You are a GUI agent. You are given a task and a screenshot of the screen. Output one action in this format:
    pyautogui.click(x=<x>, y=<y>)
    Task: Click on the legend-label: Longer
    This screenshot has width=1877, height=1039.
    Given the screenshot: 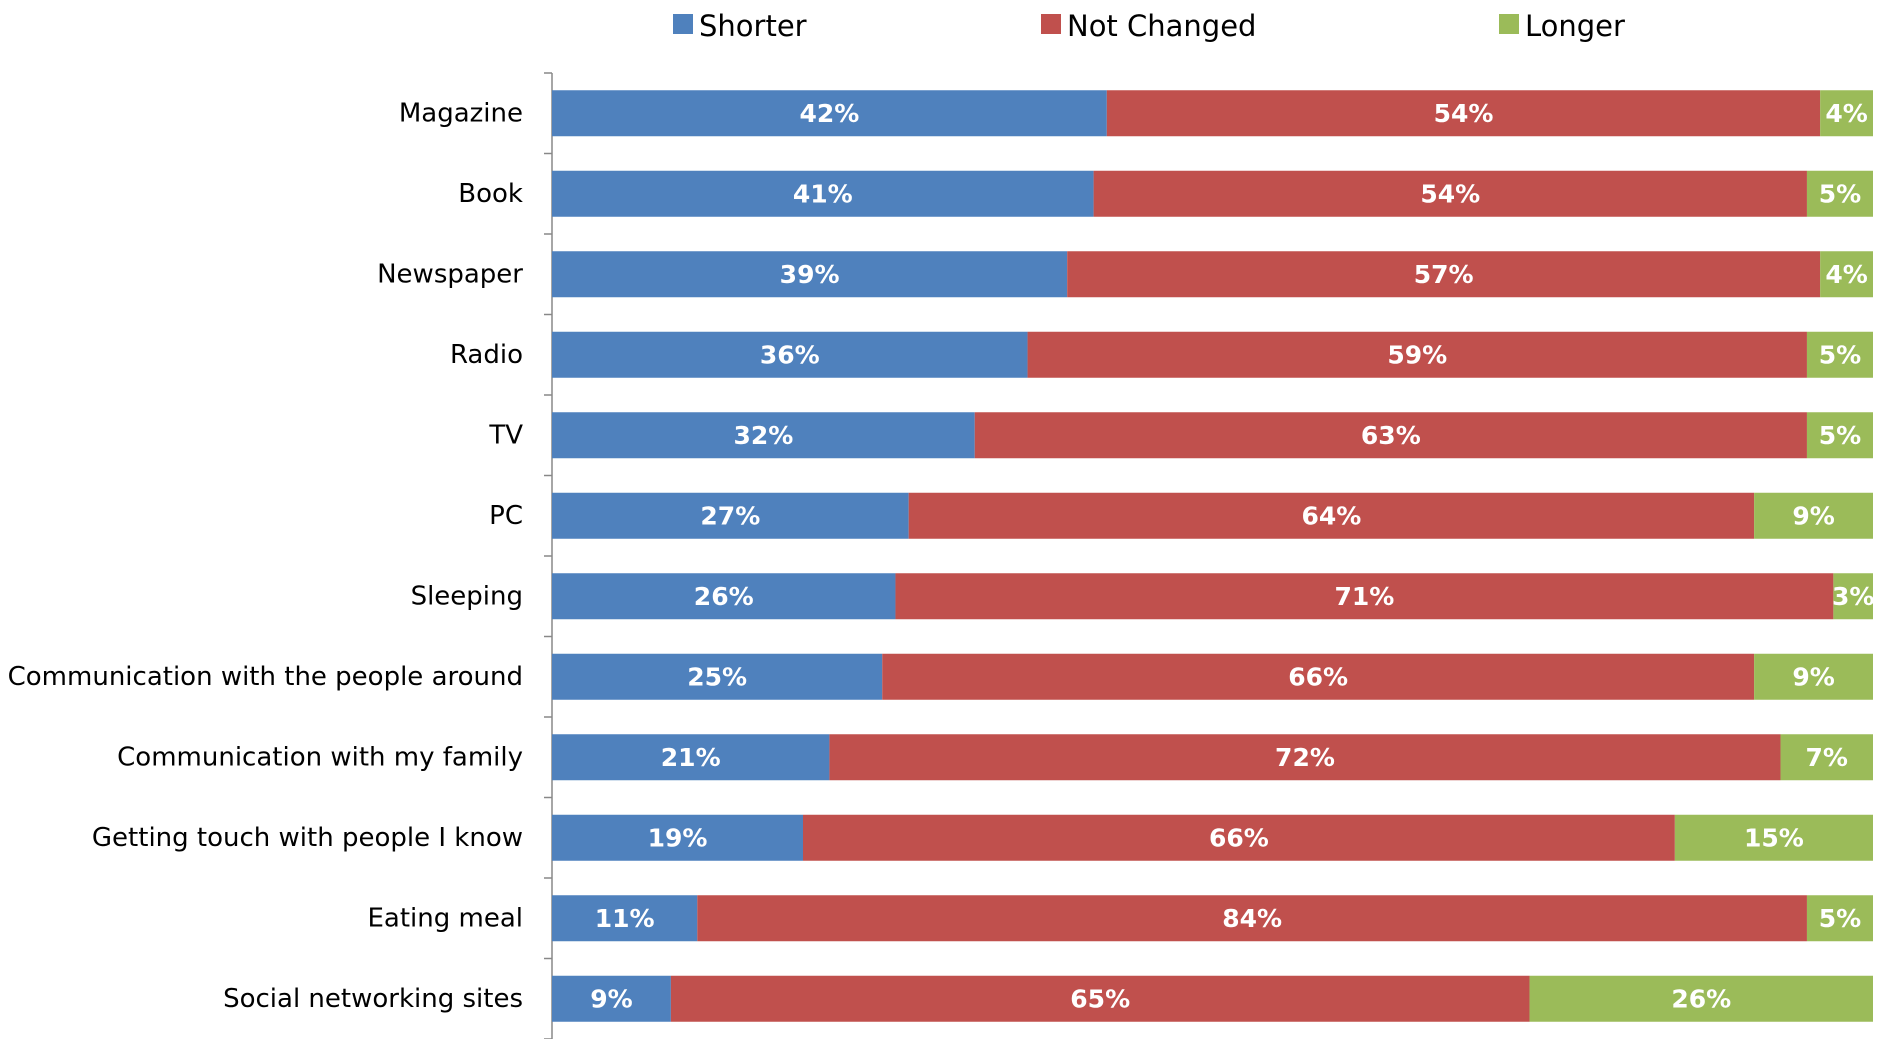 What is the action you would take?
    pyautogui.click(x=1575, y=26)
    